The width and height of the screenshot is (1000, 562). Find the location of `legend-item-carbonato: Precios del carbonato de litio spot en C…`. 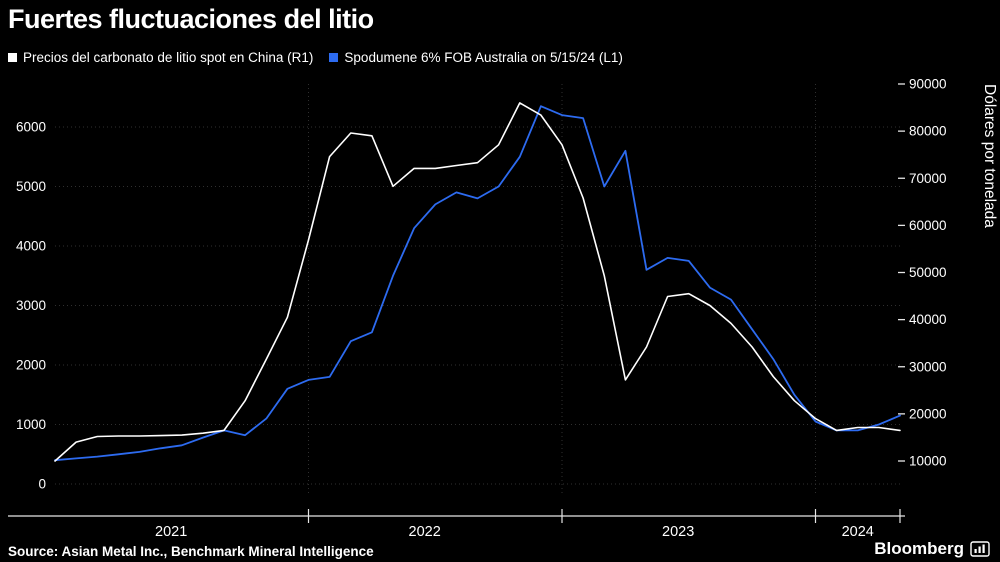

legend-item-carbonato: Precios del carbonato de litio spot en C… is located at coordinates (160, 57).